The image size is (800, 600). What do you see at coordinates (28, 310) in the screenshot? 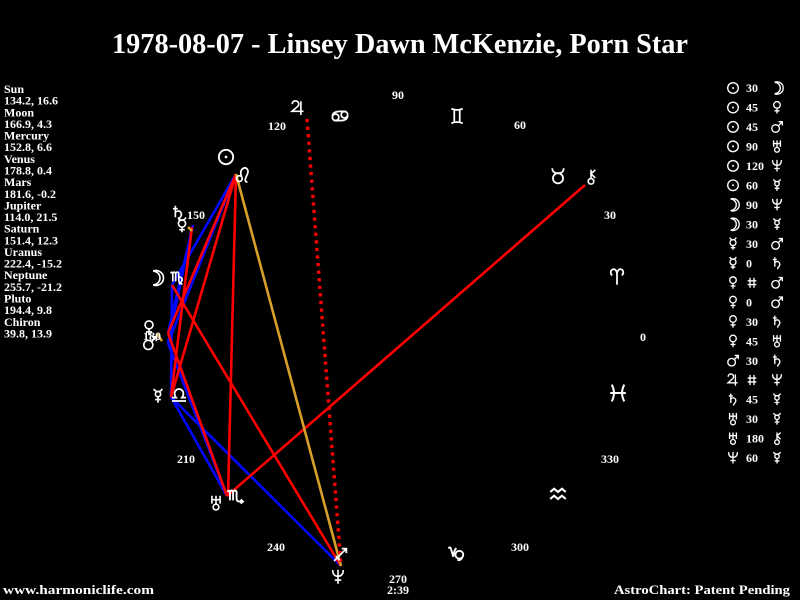
I see `svg-text: 194.4, 9.8` at bounding box center [28, 310].